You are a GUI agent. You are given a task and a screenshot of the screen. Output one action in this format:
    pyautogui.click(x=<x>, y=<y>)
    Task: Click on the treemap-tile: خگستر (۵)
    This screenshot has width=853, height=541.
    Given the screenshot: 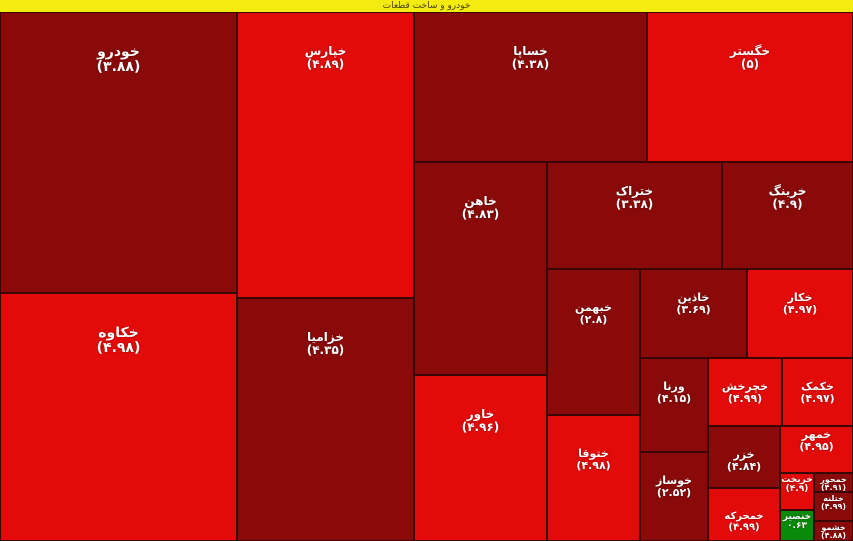 What is the action you would take?
    pyautogui.click(x=750, y=87)
    